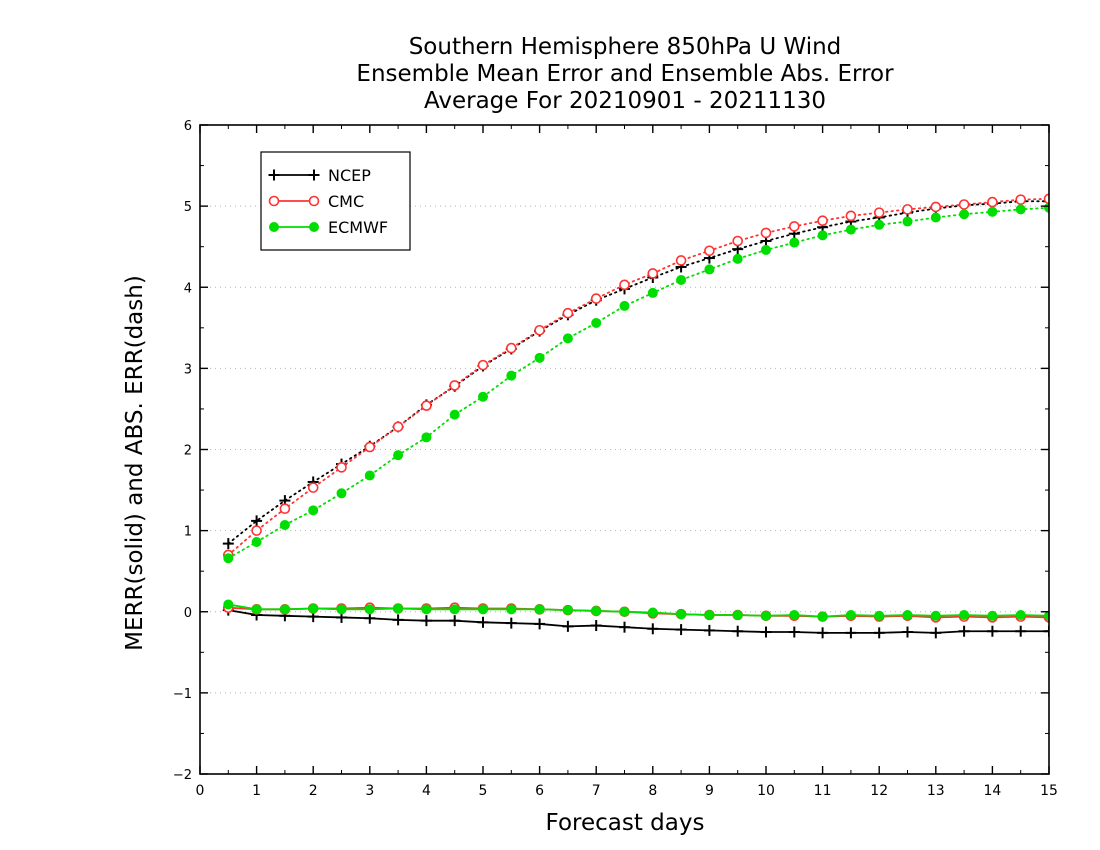 Image resolution: width=1100 pixels, height=850 pixels. Describe the element at coordinates (274, 175) in the screenshot. I see `legend-marker-ncep` at that location.